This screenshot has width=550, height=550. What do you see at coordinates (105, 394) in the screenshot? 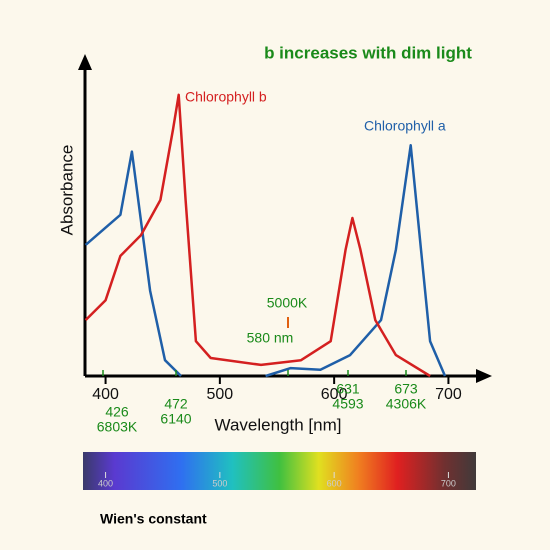
I see `x-tick-label: 400` at bounding box center [105, 394].